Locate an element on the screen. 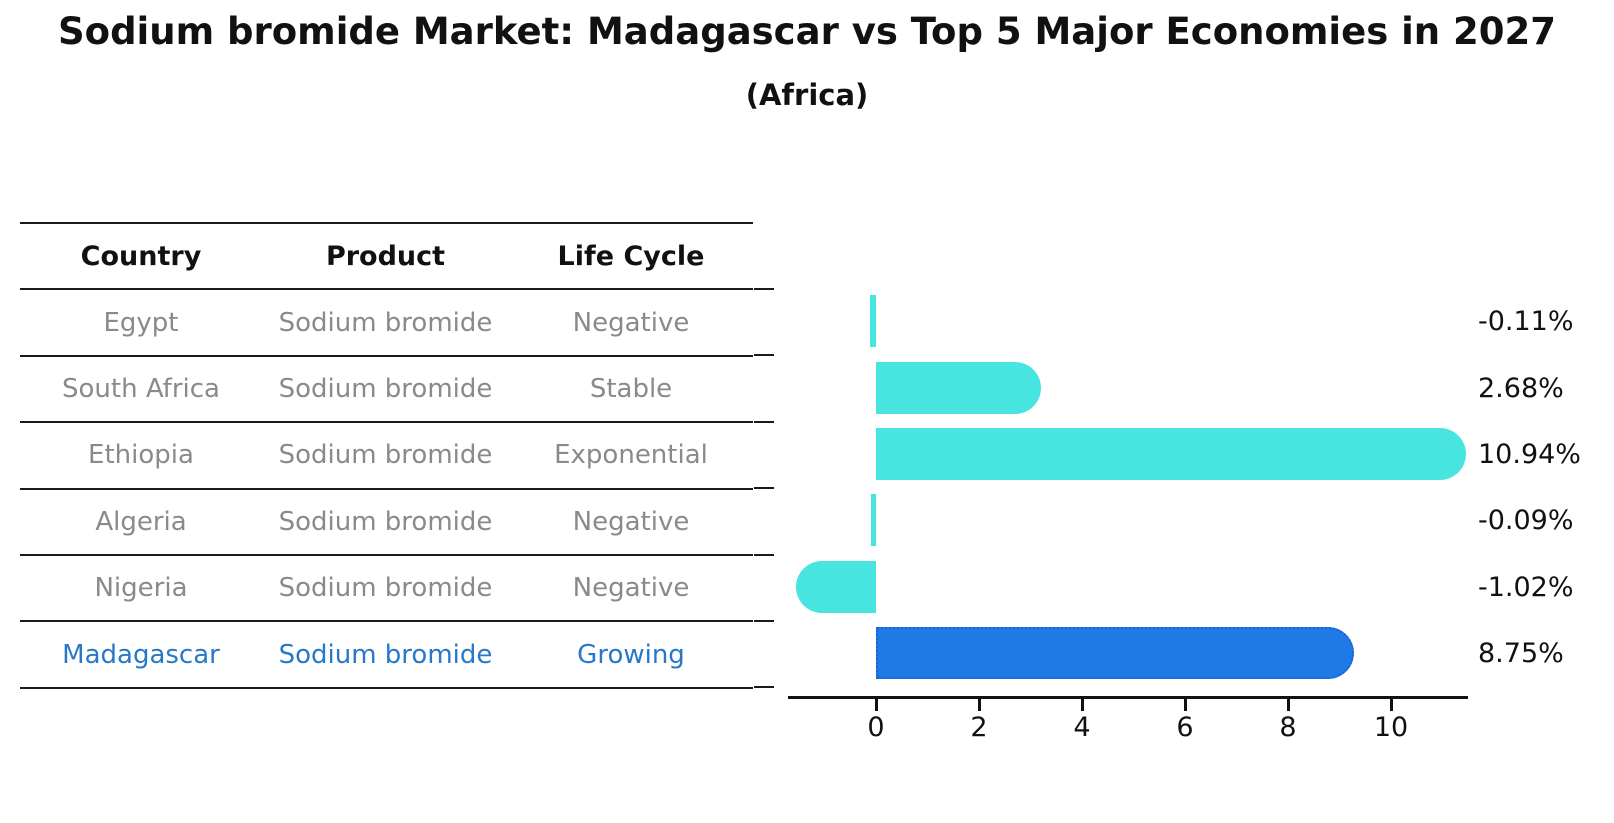  table-cell: Growing is located at coordinates (631, 654).